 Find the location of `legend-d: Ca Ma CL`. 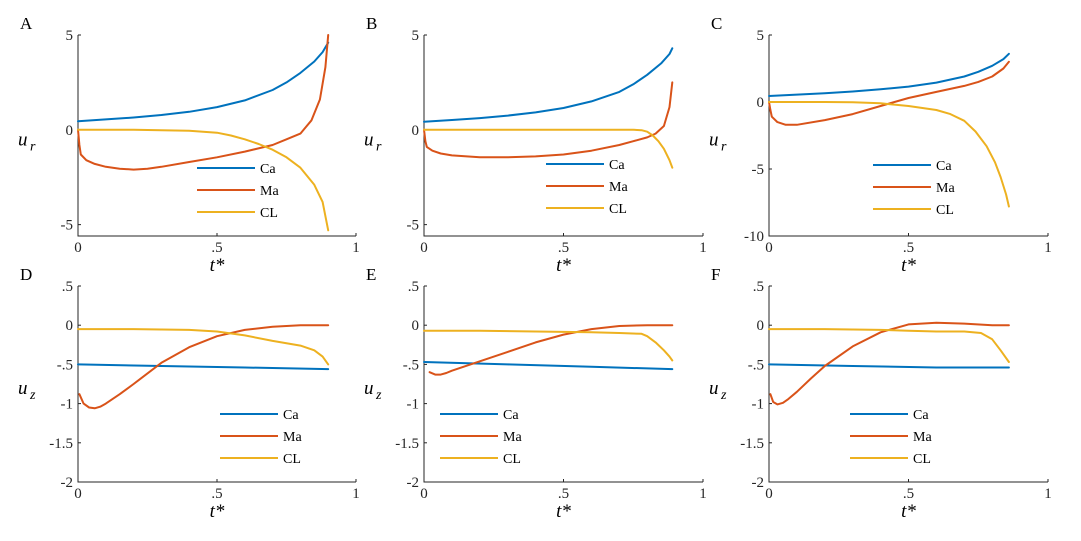

legend-d: Ca Ma CL is located at coordinates (261, 437).